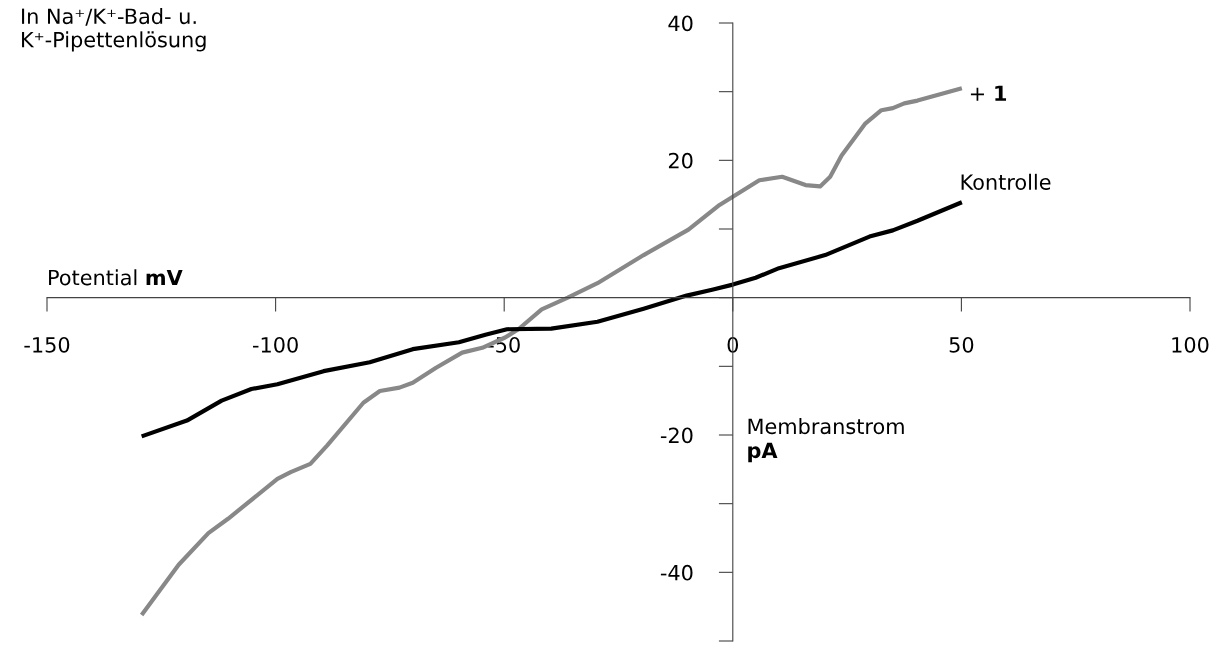  Describe the element at coordinates (114, 30) in the screenshot. I see `chart-title: In Na⁺/K⁺-Bad- u. K⁺-Pipettenlösung` at that location.